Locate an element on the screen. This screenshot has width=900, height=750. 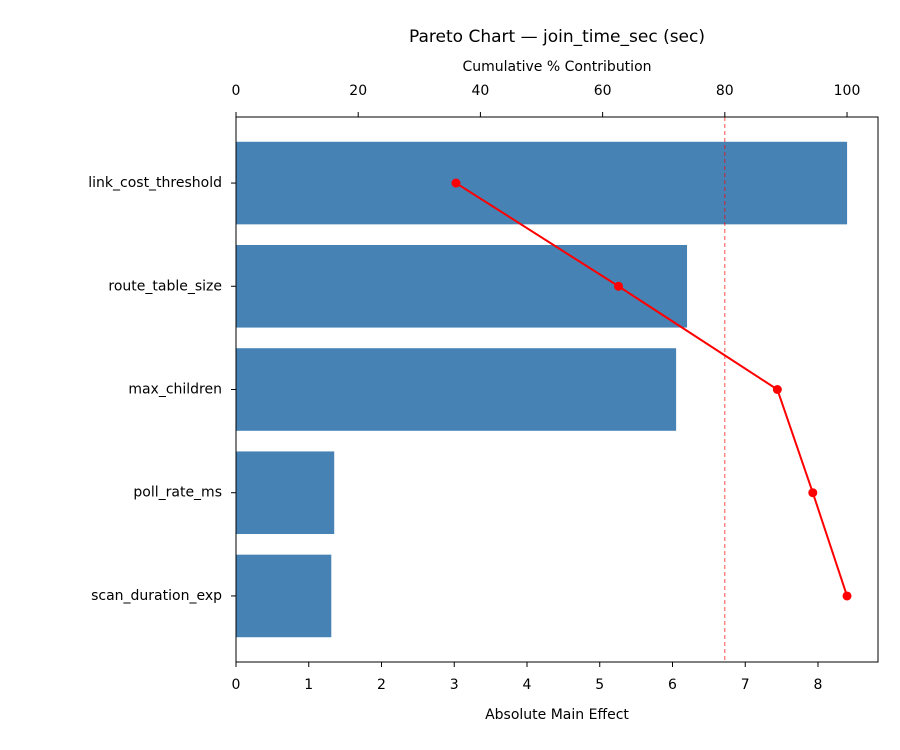
top-tick-label: 60 is located at coordinates (603, 91).